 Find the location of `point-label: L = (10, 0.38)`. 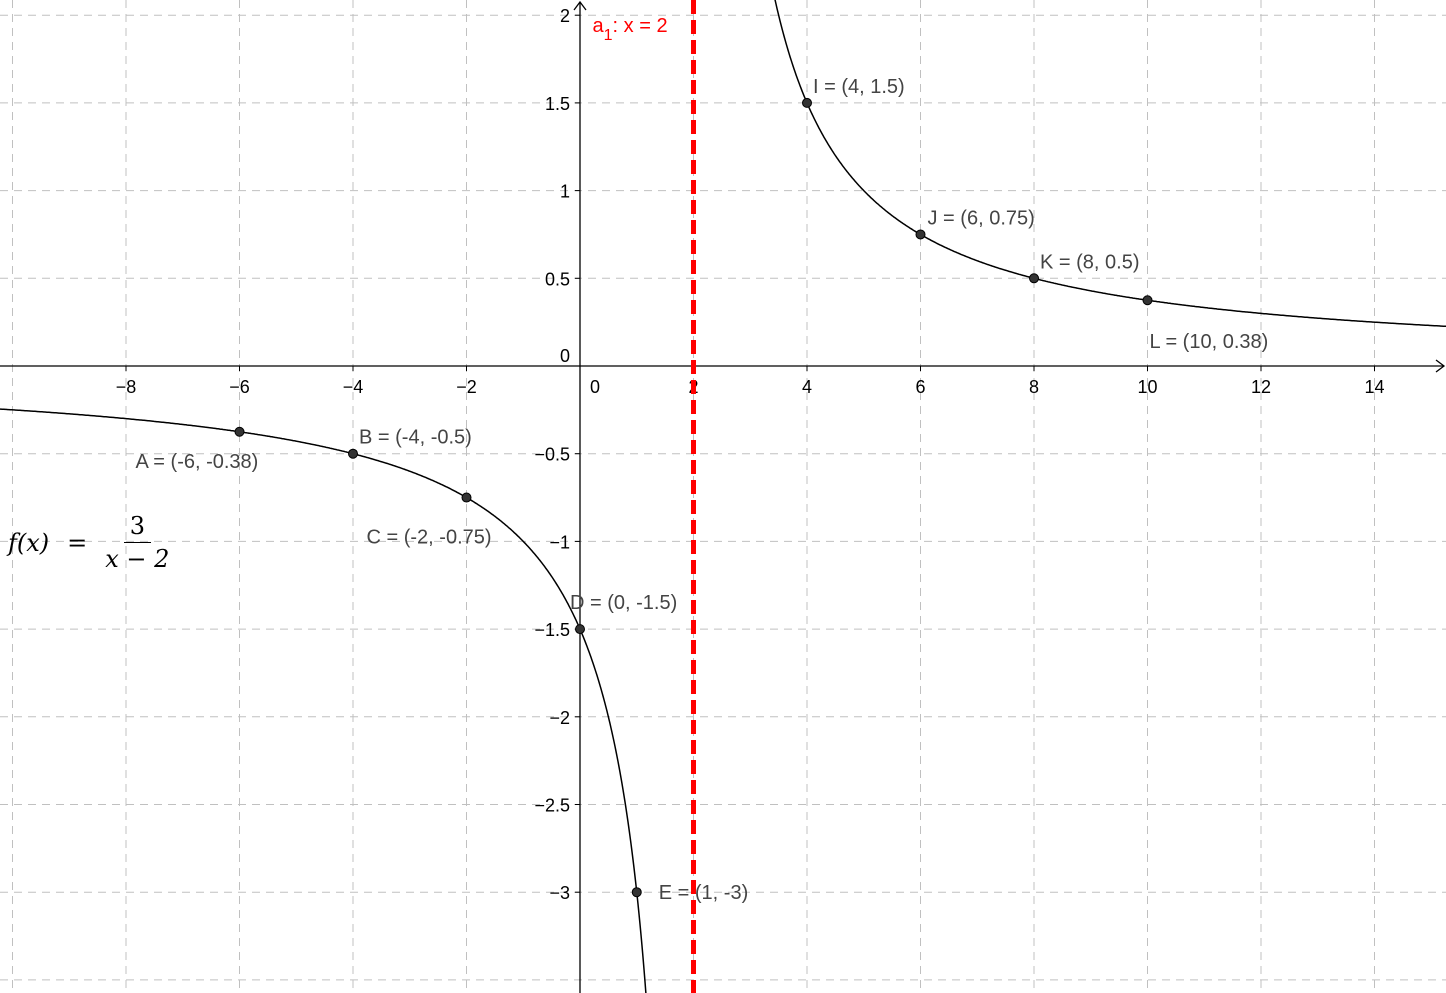

point-label: L = (10, 0.38) is located at coordinates (1209, 342).